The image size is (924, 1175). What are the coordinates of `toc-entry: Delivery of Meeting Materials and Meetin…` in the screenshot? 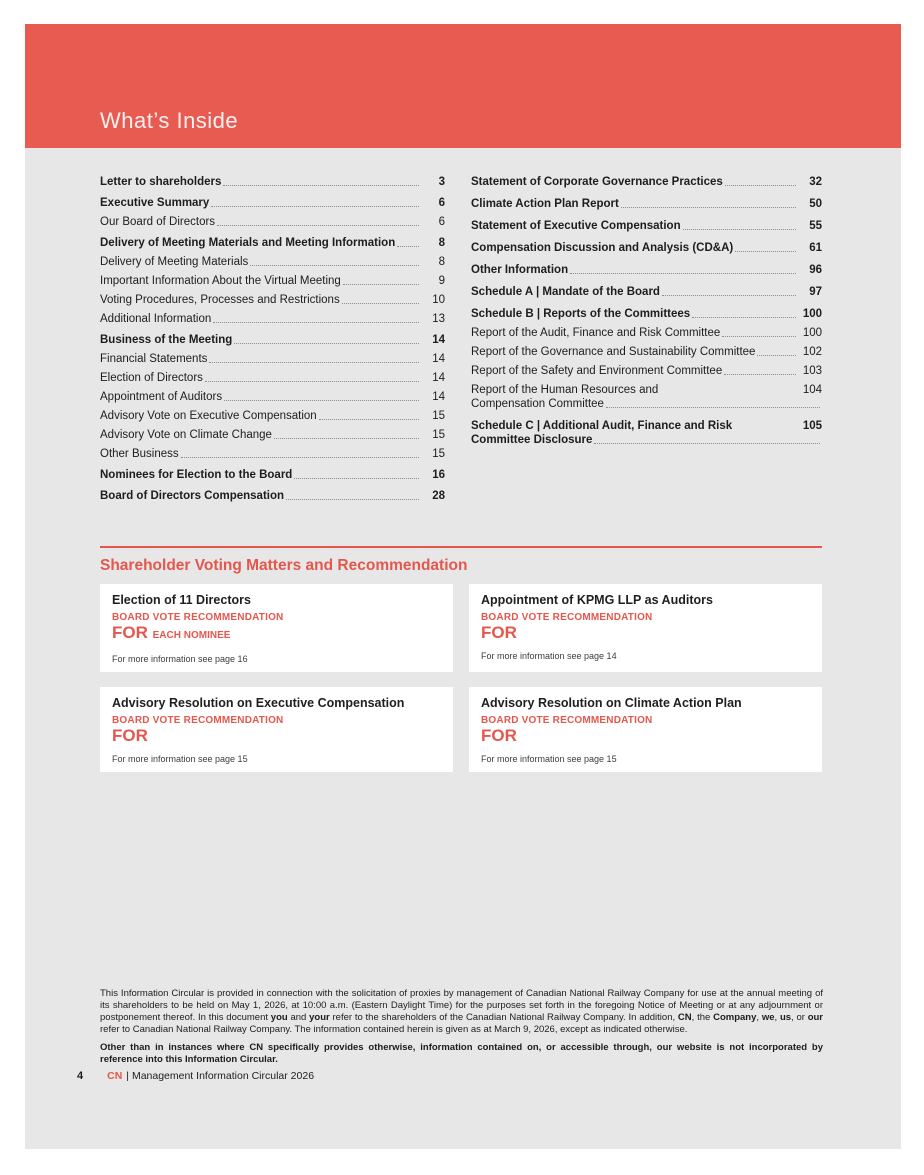 It's located at (272, 243).